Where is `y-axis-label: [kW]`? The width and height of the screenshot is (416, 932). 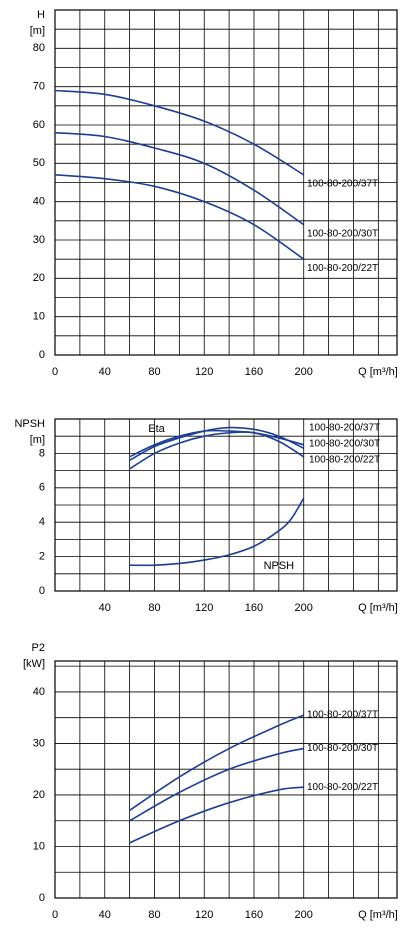
y-axis-label: [kW] is located at coordinates (34, 664).